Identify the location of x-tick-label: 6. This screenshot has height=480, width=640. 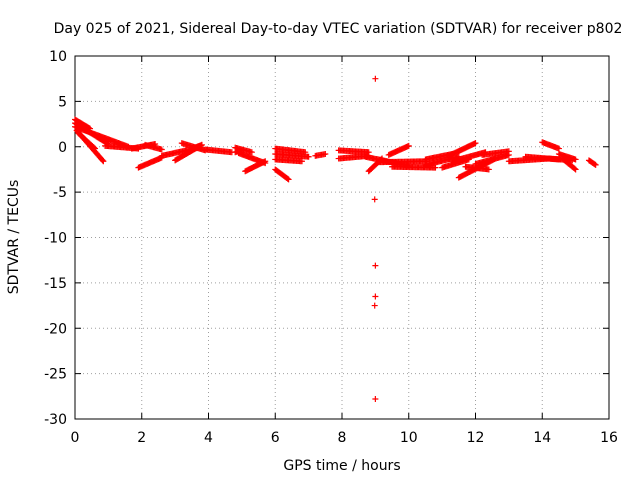
(275, 438).